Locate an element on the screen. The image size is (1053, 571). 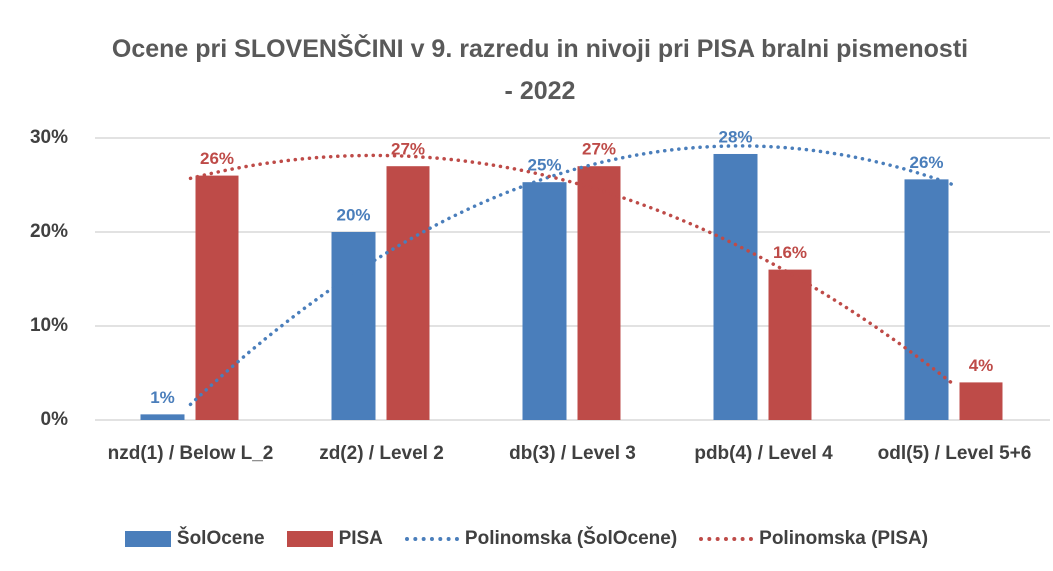
legend-label: Polinomska (ŠolOcene) is located at coordinates (571, 538).